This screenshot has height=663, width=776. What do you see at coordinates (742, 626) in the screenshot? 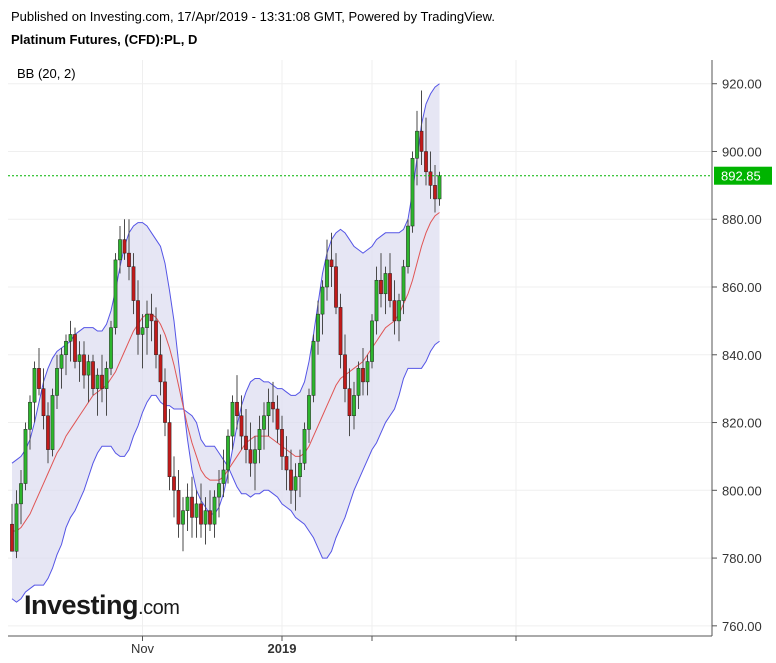
I see `y-tick-label: 760.00` at bounding box center [742, 626].